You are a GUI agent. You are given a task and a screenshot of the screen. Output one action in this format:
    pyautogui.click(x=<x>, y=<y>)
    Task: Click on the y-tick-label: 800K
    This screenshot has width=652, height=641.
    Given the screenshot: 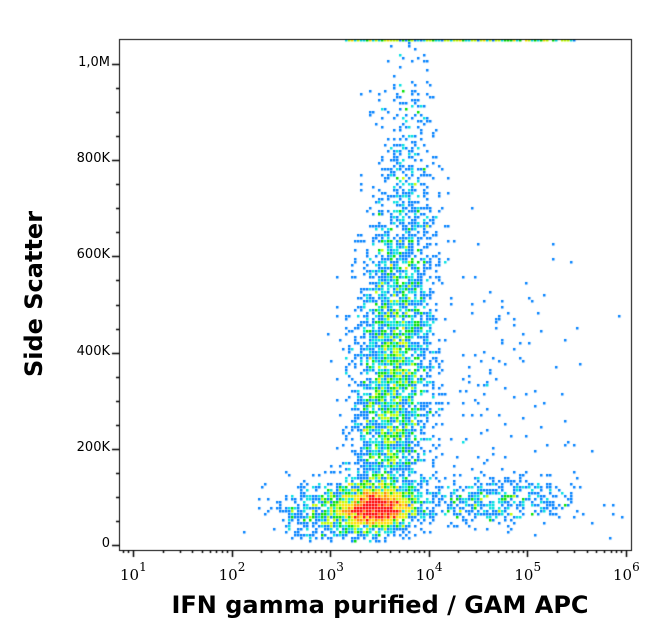 What is the action you would take?
    pyautogui.click(x=93, y=159)
    